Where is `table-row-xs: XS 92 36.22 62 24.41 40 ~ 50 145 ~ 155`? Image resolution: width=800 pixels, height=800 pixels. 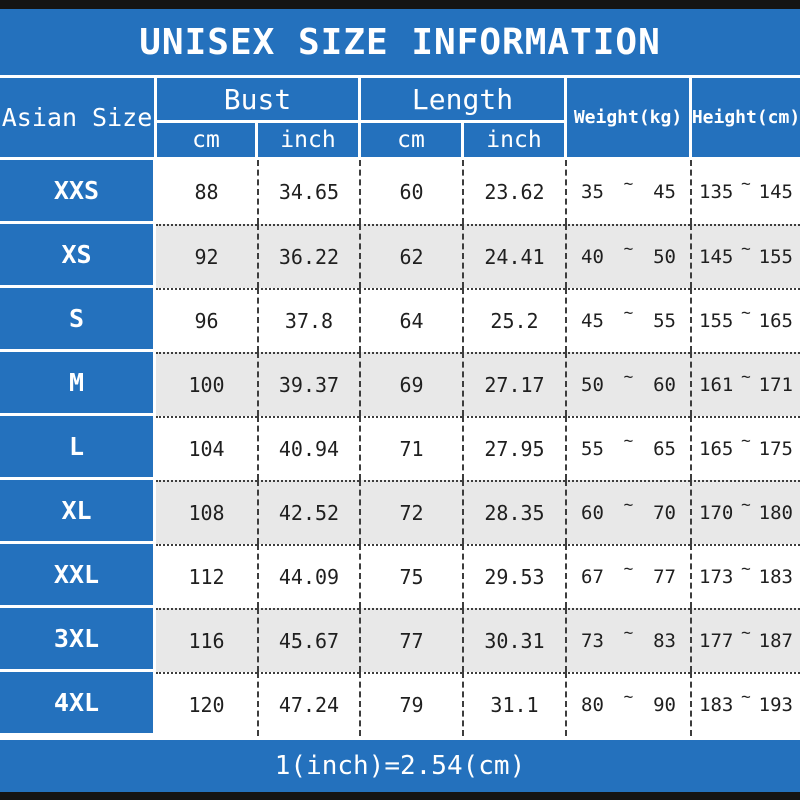
table-row-xs: XS 92 36.22 62 24.41 40 ~ 50 145 ~ 155 is located at coordinates (400, 256).